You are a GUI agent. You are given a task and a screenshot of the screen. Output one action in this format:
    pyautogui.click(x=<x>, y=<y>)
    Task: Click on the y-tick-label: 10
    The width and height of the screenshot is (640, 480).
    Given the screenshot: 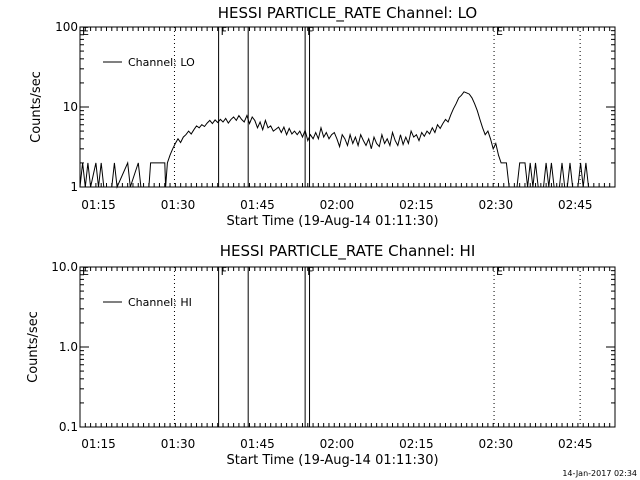 What is the action you would take?
    pyautogui.click(x=70, y=107)
    